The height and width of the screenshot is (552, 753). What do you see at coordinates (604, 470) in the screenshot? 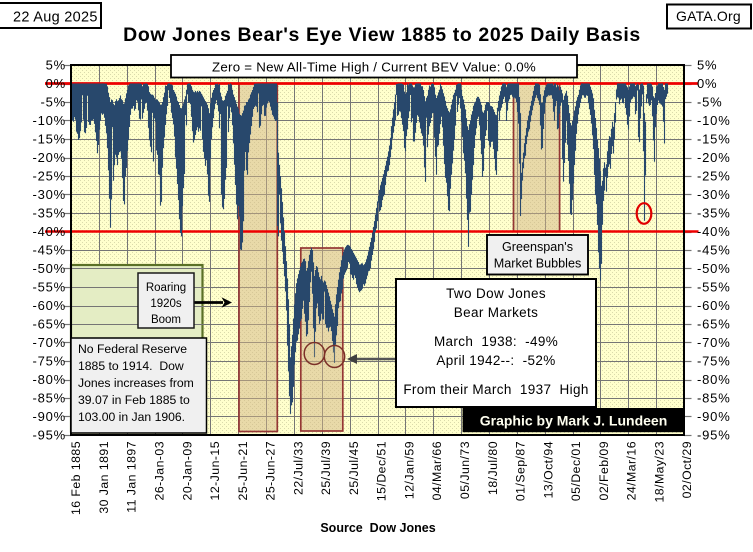
I see `svg-text: 02/Feb/09` at bounding box center [604, 470].